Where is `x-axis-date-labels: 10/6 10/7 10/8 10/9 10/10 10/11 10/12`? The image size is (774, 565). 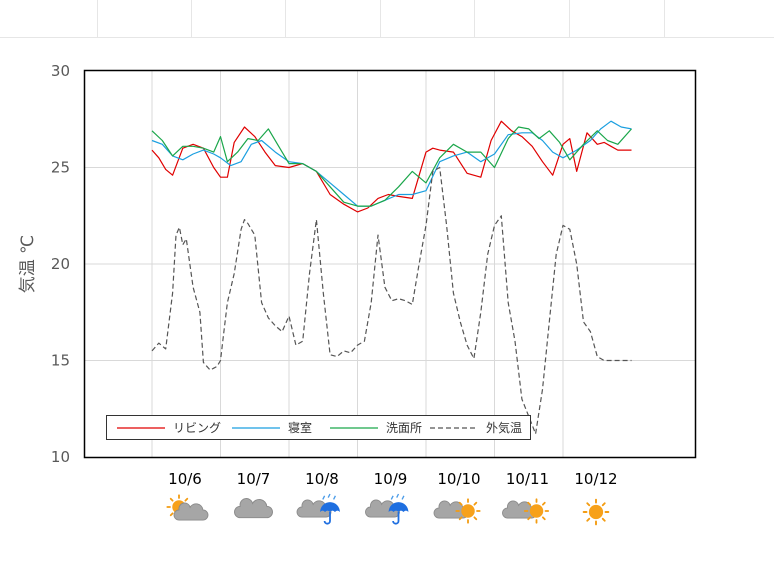 x-axis-date-labels: 10/6 10/7 10/8 10/9 10/10 10/11 10/12 is located at coordinates (392, 479).